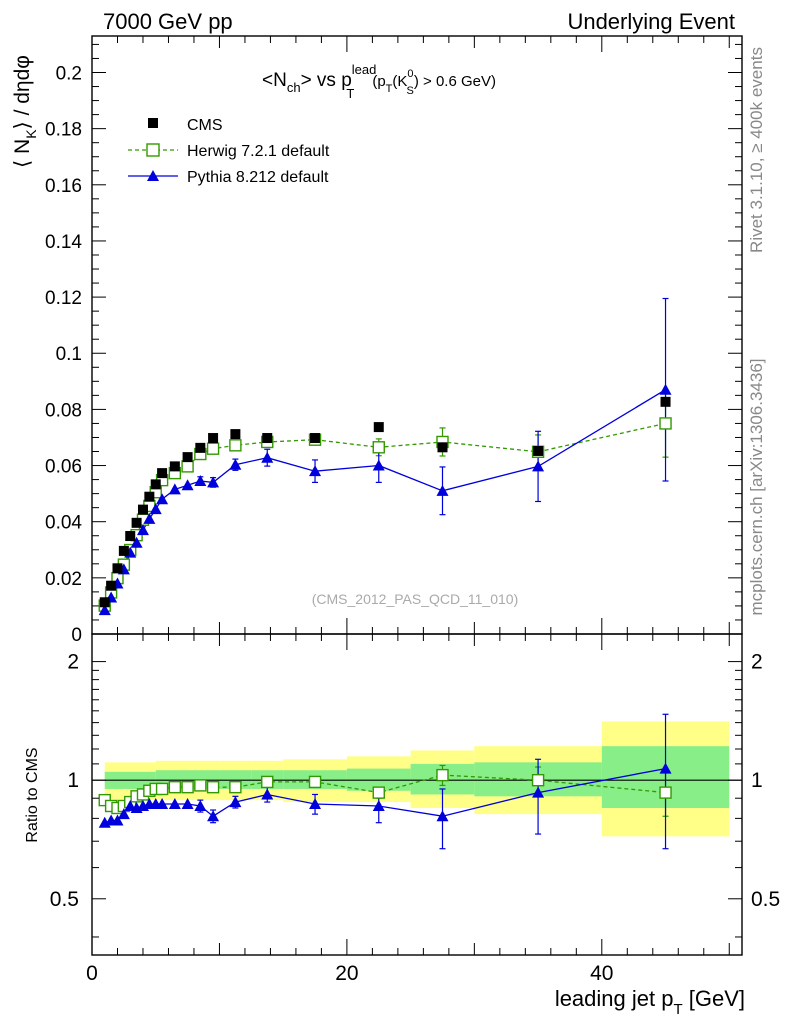 The image size is (786, 1024). What do you see at coordinates (185, 125) in the screenshot?
I see `legend-entry-cms: CMS` at bounding box center [185, 125].